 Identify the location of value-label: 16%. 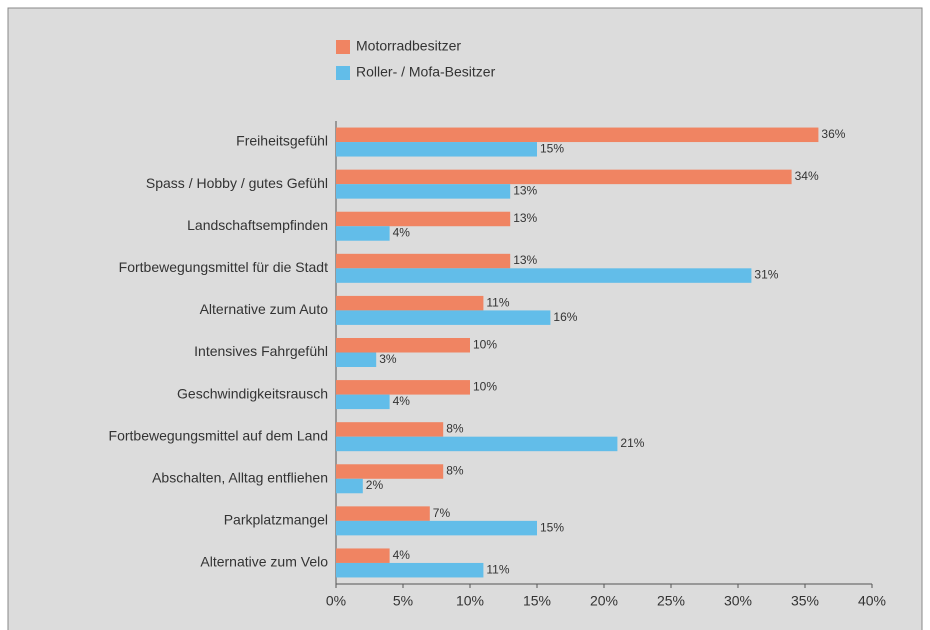
(565, 317).